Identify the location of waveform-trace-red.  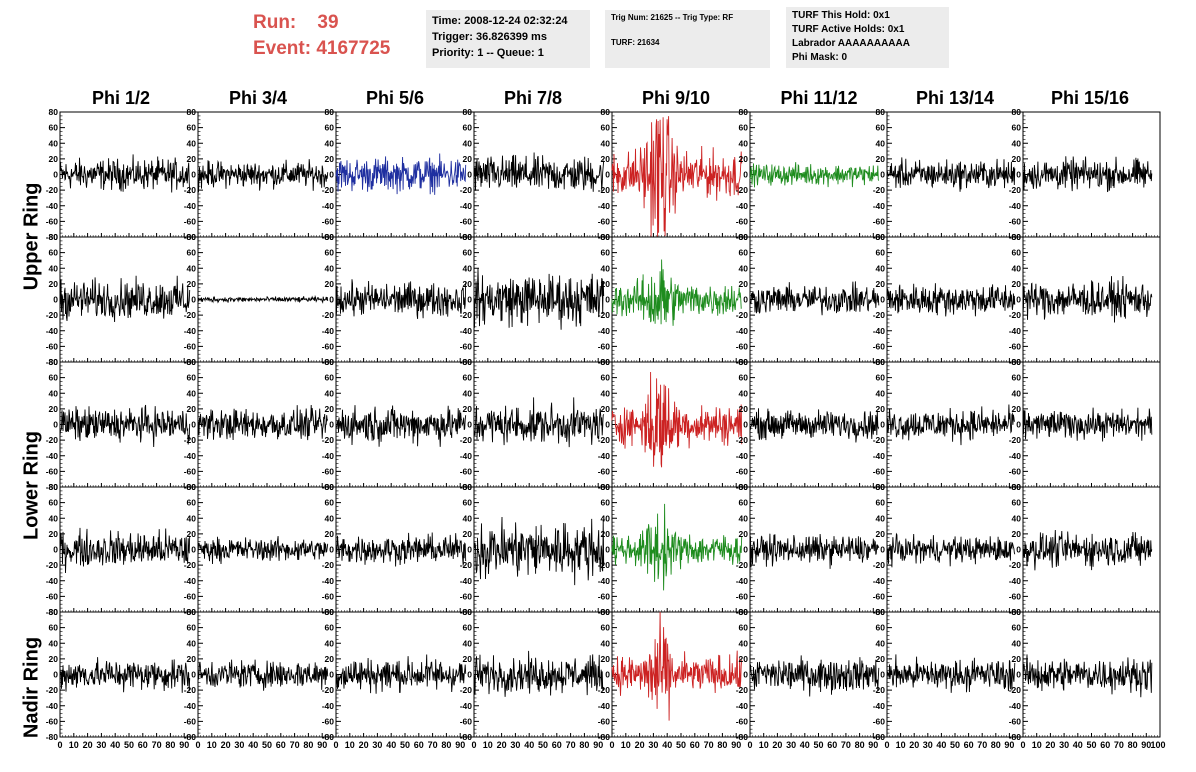
(677, 177).